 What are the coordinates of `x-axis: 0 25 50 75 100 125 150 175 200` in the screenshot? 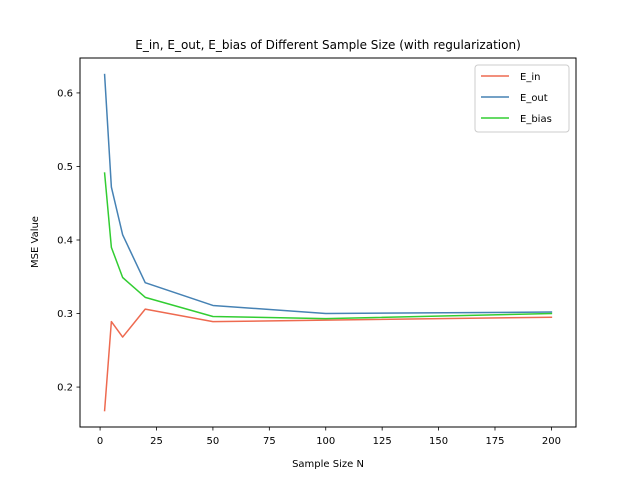 It's located at (329, 437).